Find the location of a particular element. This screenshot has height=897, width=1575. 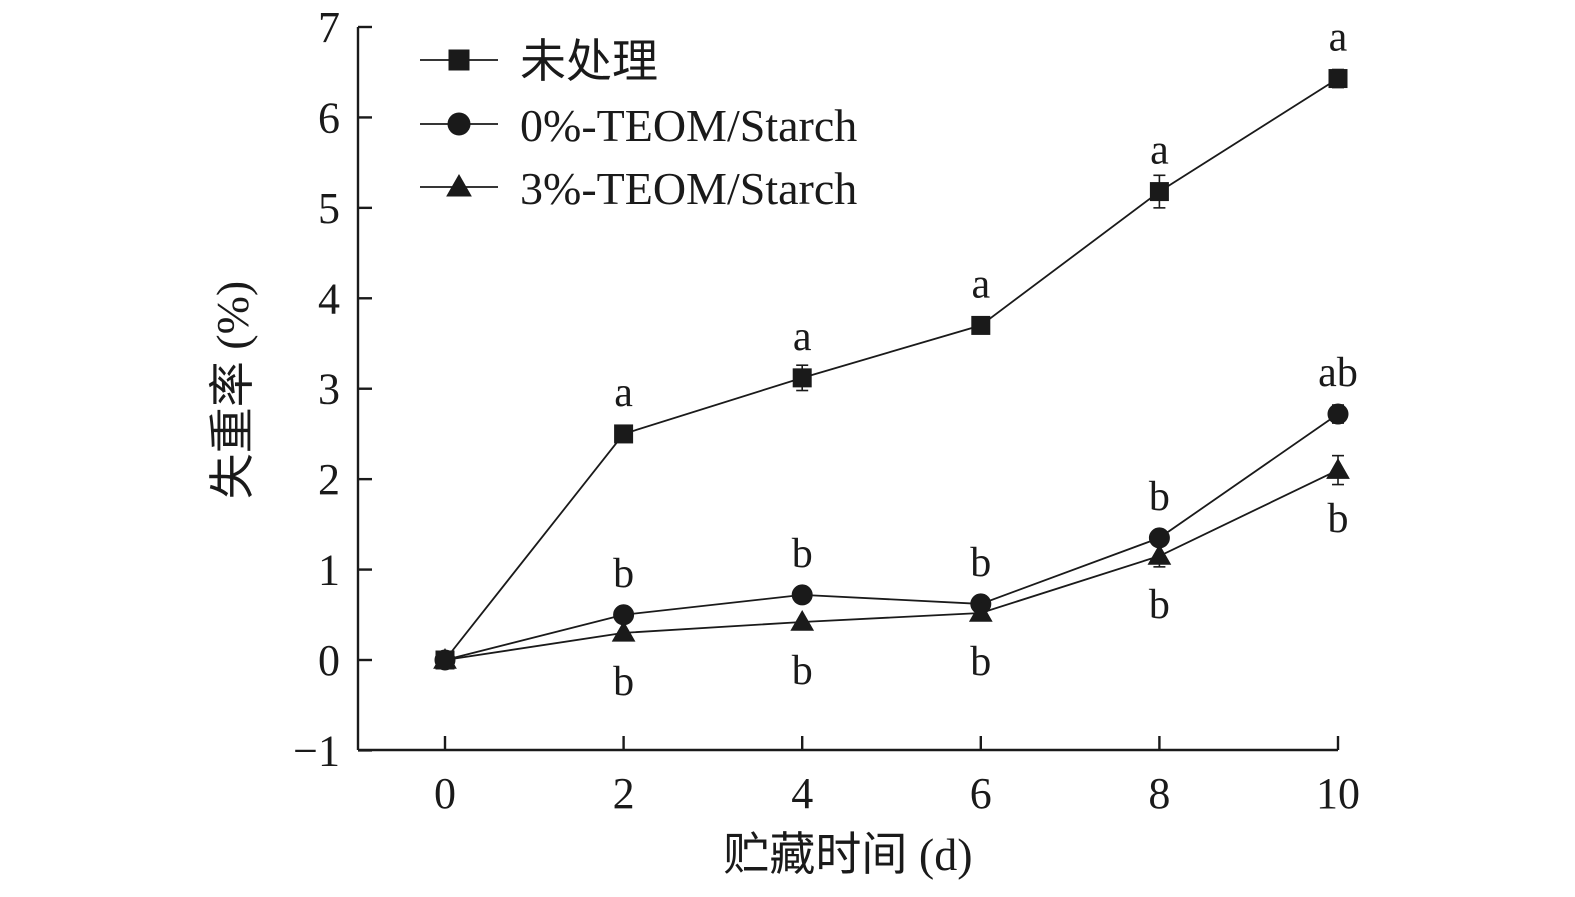

x-tick-label: 4 is located at coordinates (802, 793).